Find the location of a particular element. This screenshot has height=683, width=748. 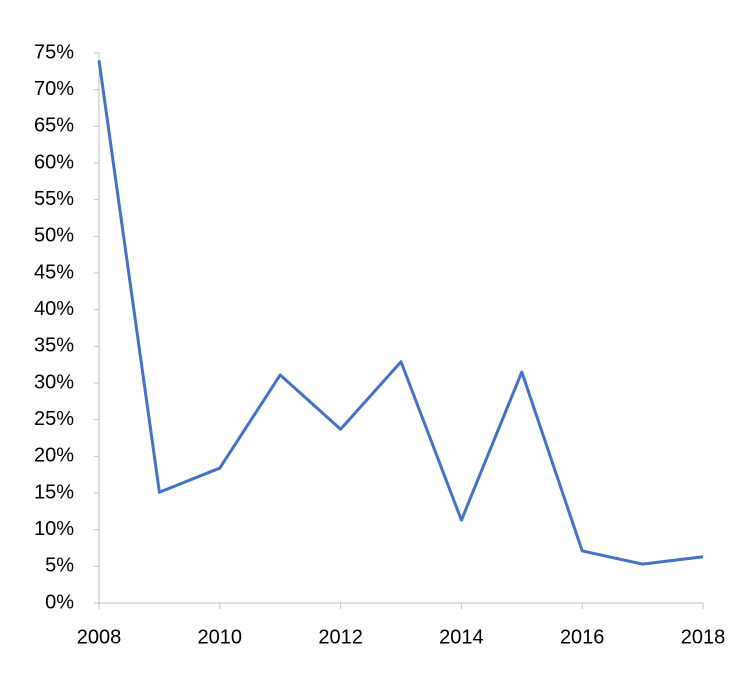

y-tick-label: 60% is located at coordinates (54, 162).